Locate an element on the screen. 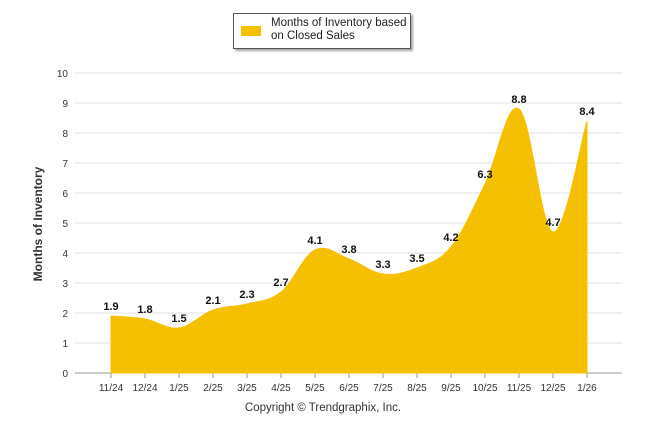 The height and width of the screenshot is (434, 646). x-tick-label: 12/24 is located at coordinates (144, 388).